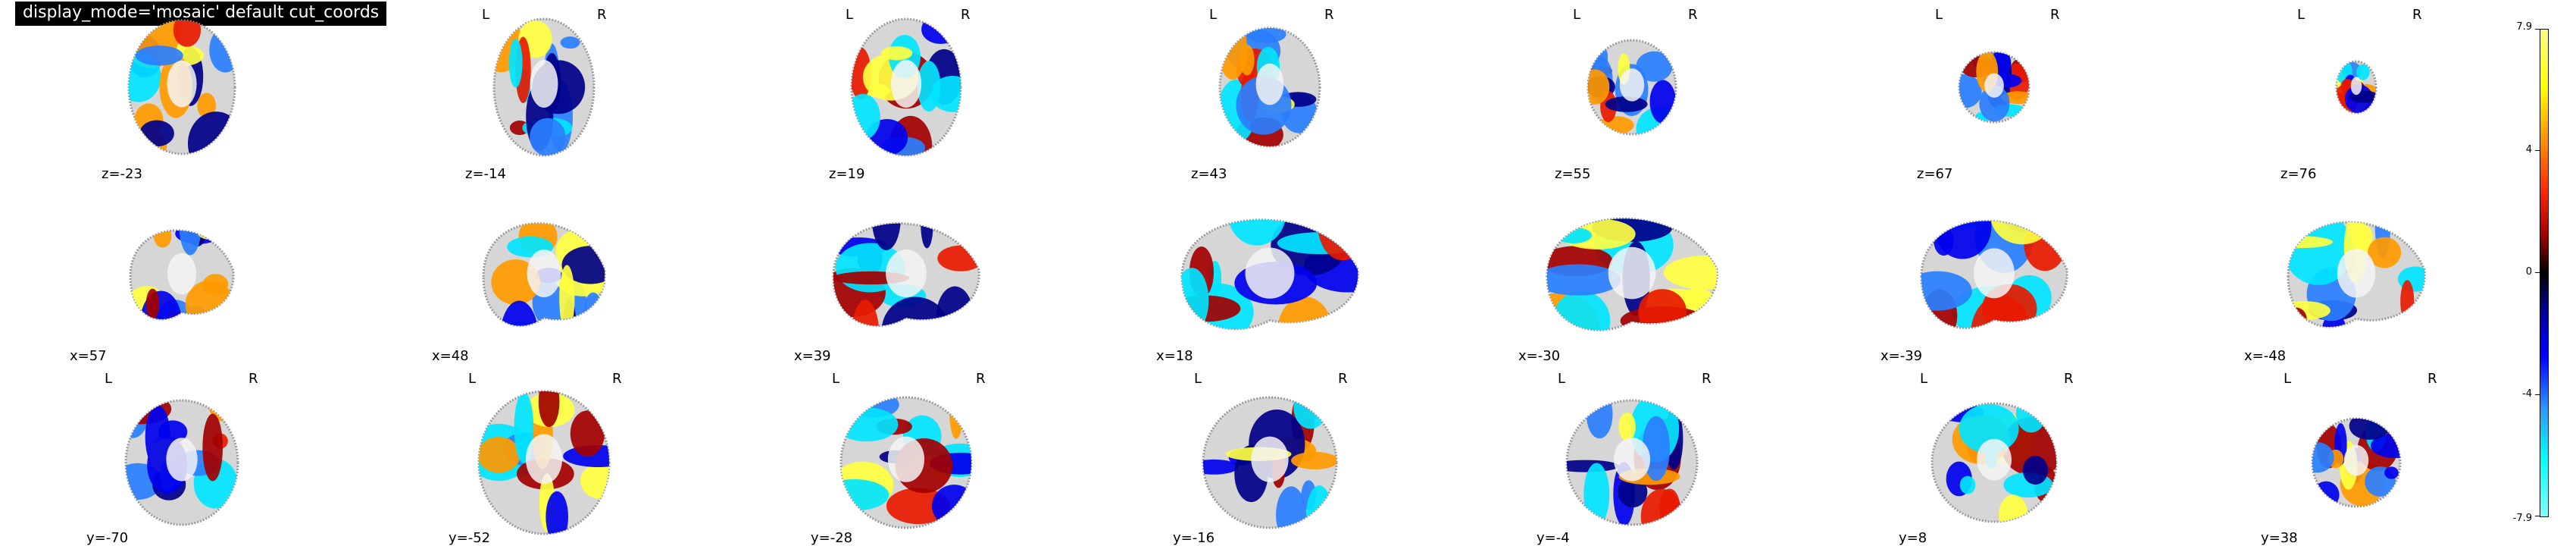 Image resolution: width=2576 pixels, height=546 pixels. Describe the element at coordinates (1572, 174) in the screenshot. I see `cut-coordinate-label: z=55` at that location.